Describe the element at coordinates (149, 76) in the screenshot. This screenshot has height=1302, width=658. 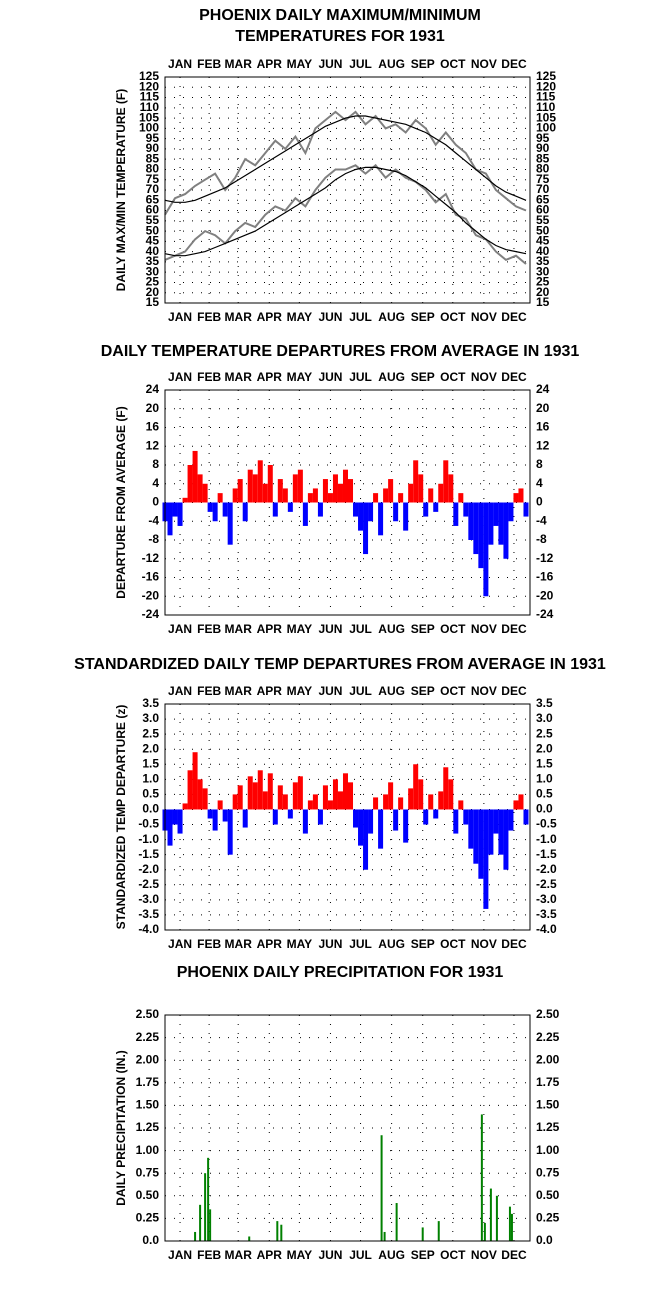
I see `y-tick-label: 125` at that location.